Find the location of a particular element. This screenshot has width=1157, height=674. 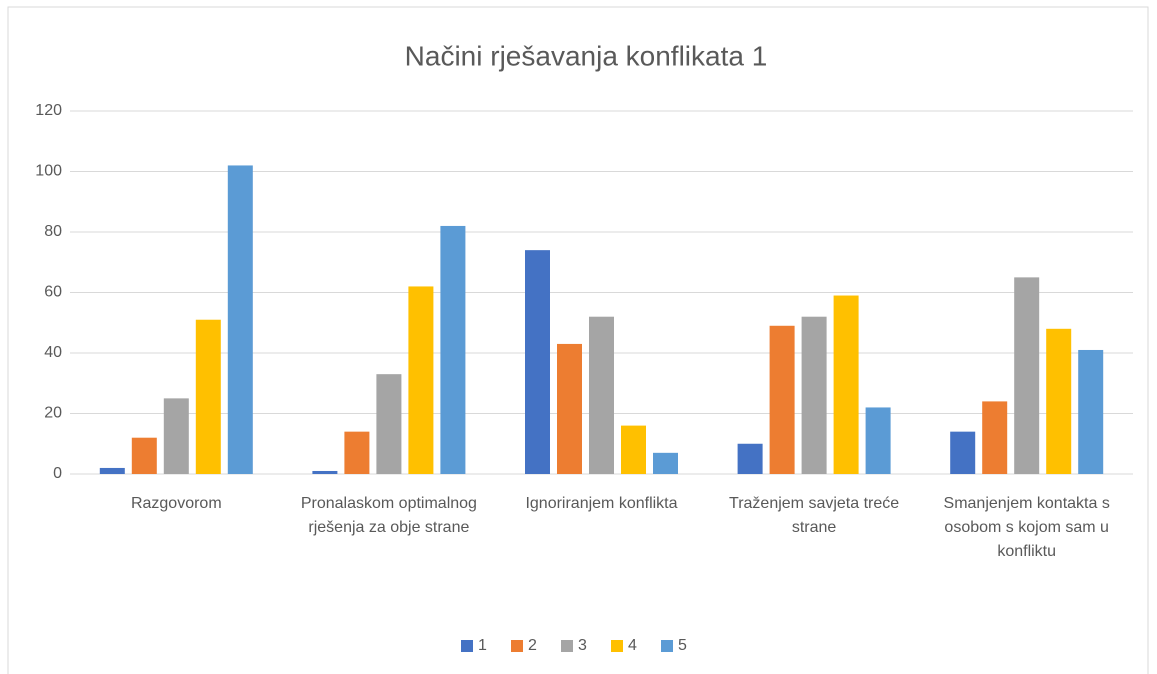

y-tick-label: 40 is located at coordinates (53, 352).